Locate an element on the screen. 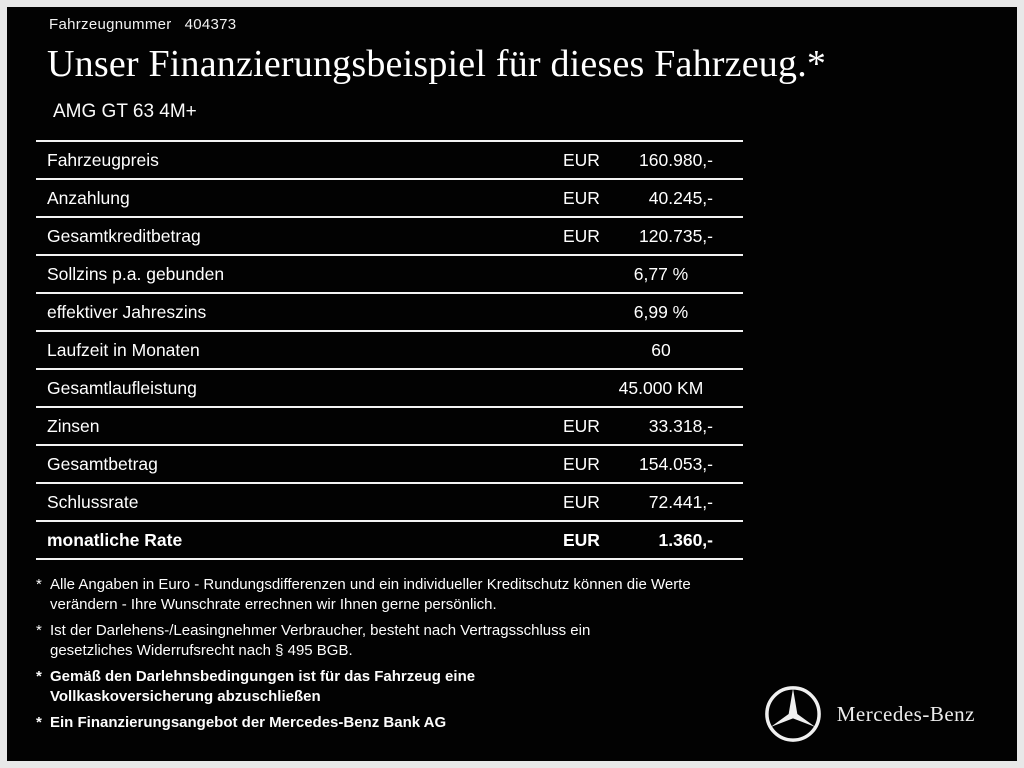 This screenshot has height=768, width=1024. table-row: effektiver Jahreszins 6,99 % is located at coordinates (389, 311).